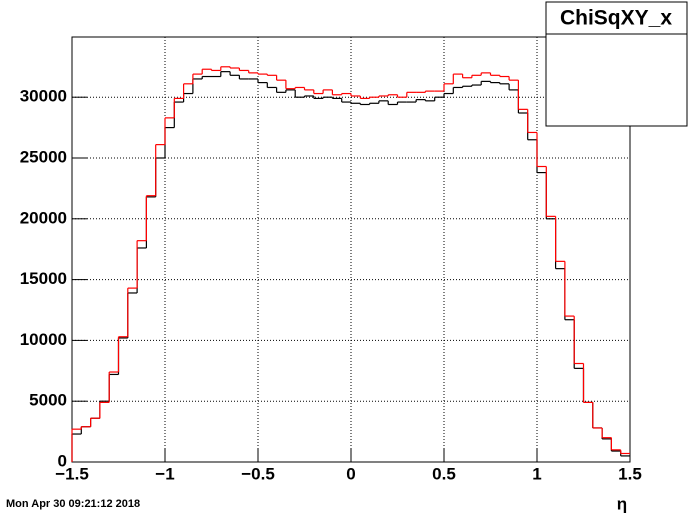 This screenshot has width=700, height=514. Describe the element at coordinates (72, 473) in the screenshot. I see `x-tick-label: −1.5` at that location.